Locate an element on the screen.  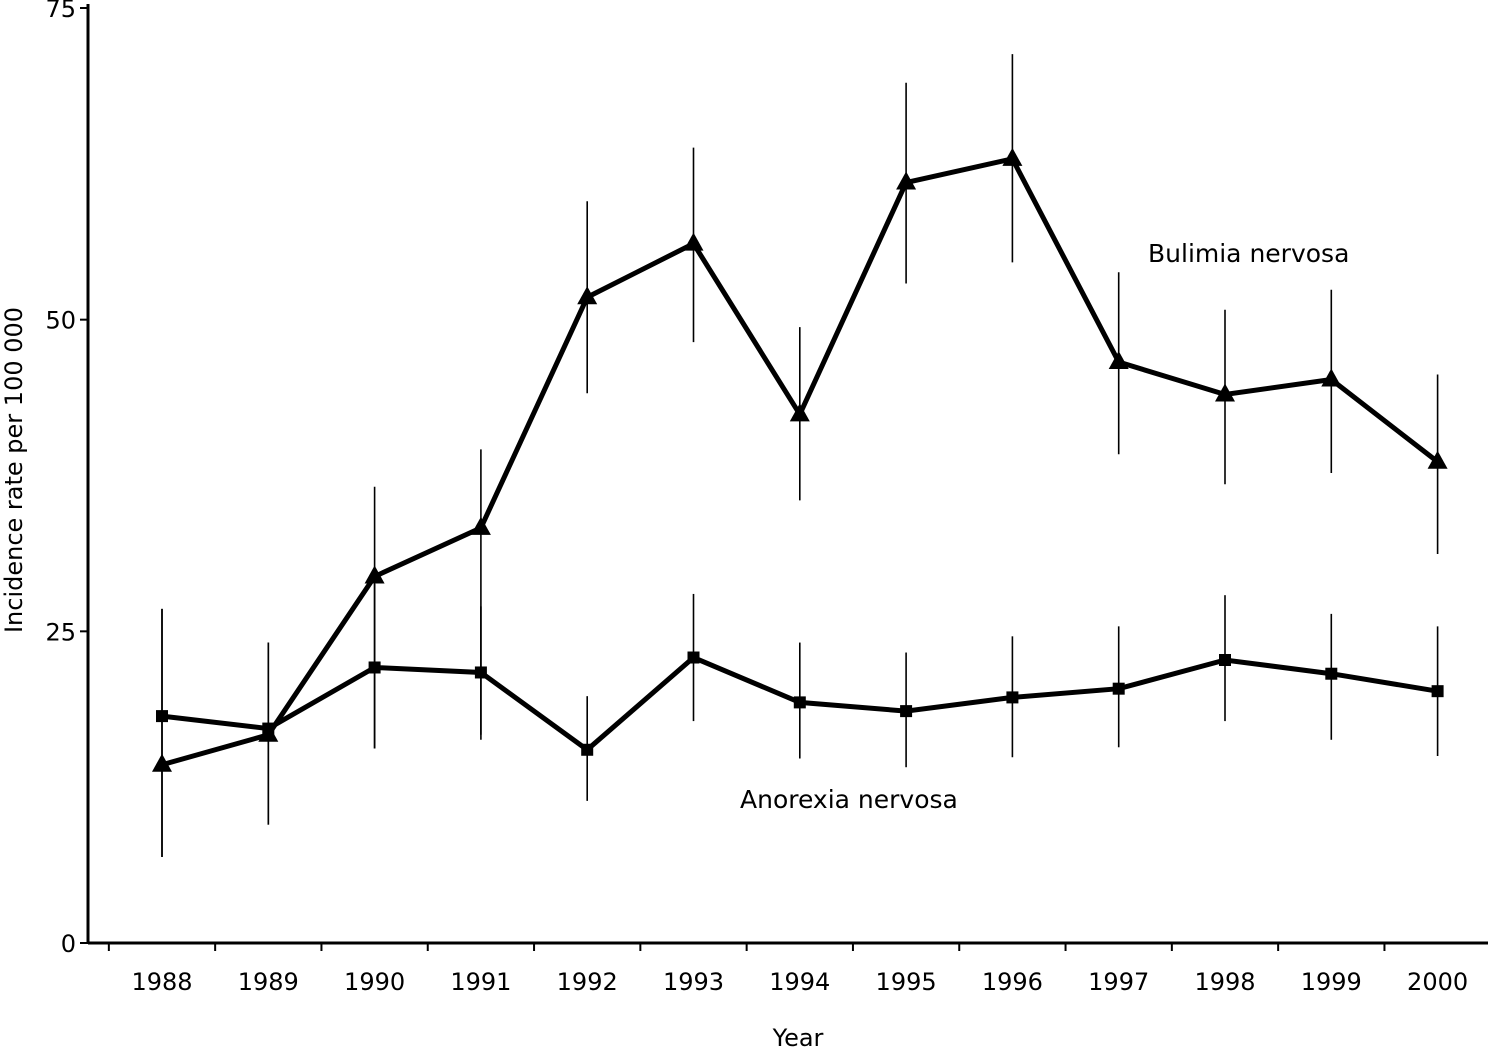
x-tick-label: 1997 is located at coordinates (1118, 982).